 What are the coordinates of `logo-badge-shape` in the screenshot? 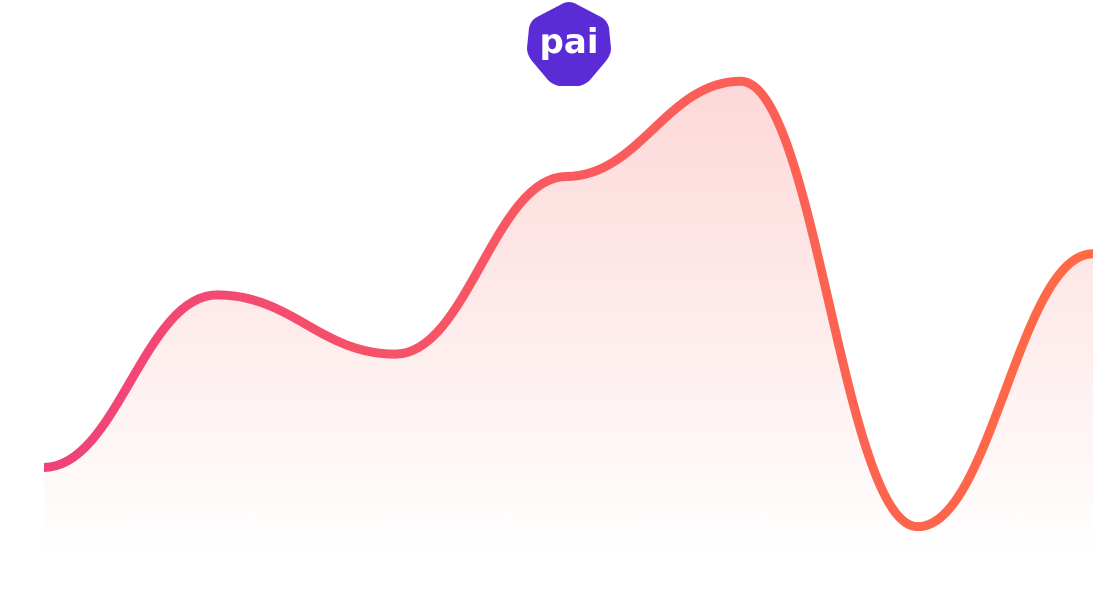 It's located at (569, 44).